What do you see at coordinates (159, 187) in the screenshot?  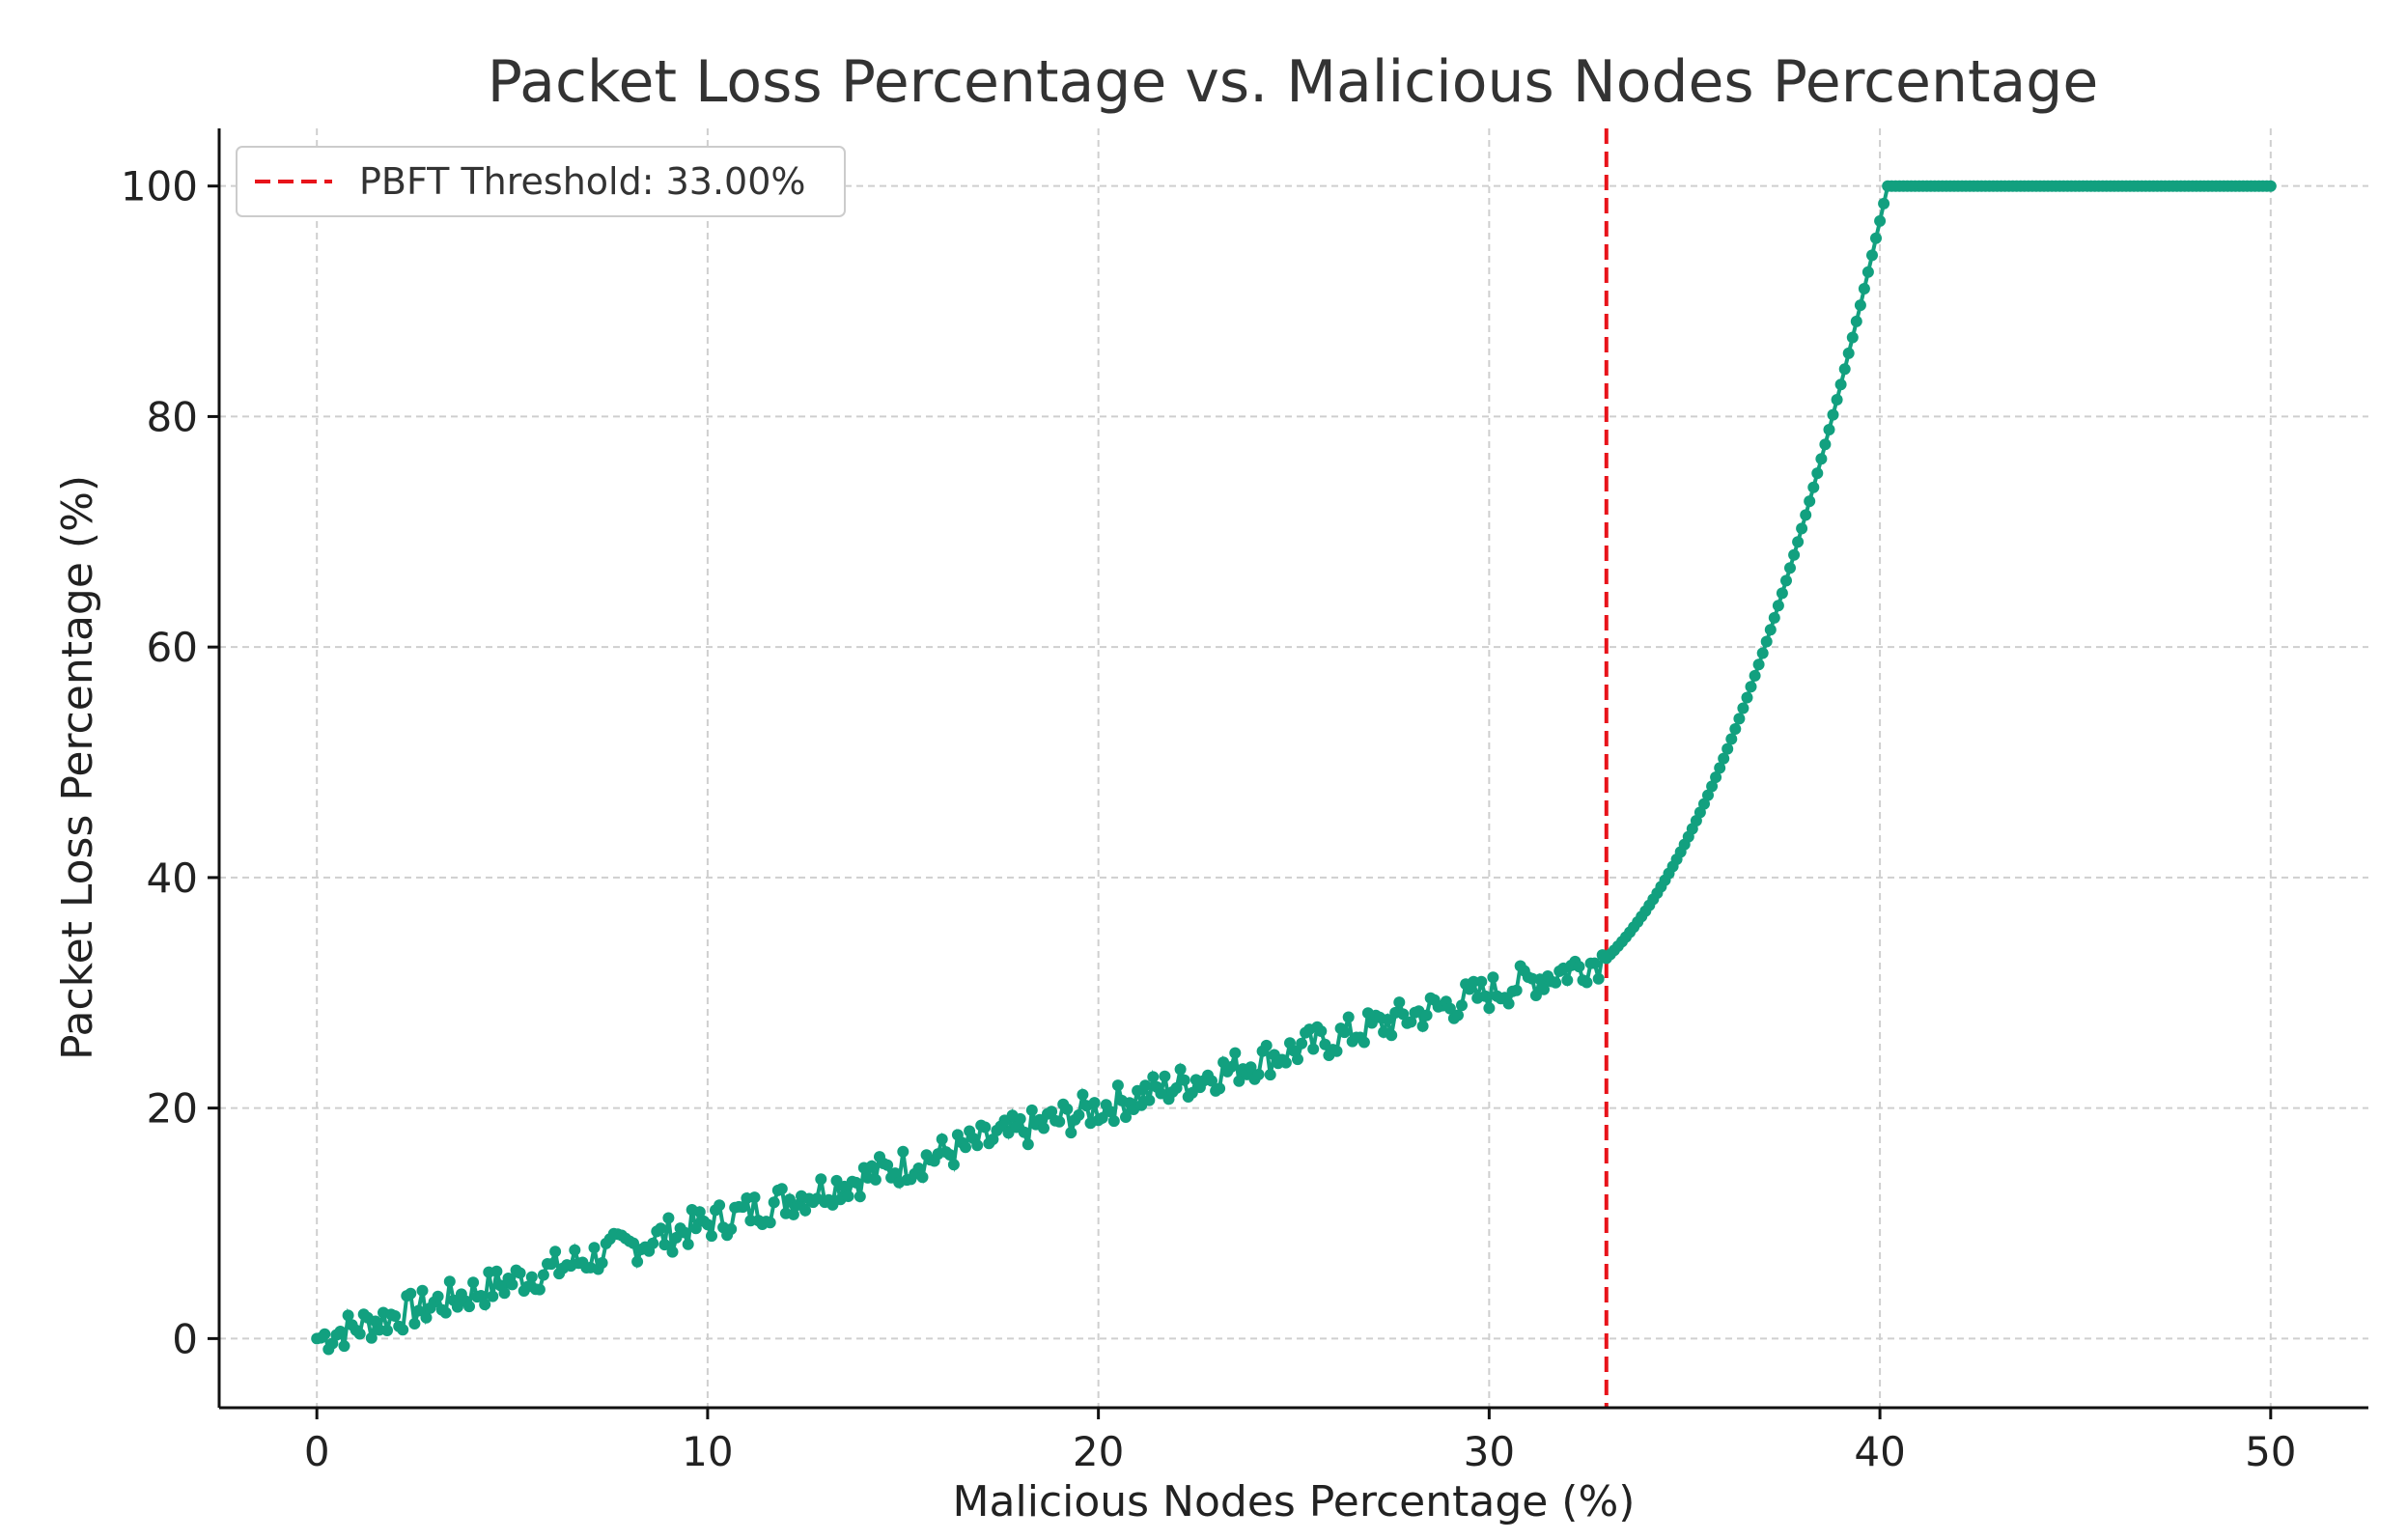 I see `y-tick-label: 100` at bounding box center [159, 187].